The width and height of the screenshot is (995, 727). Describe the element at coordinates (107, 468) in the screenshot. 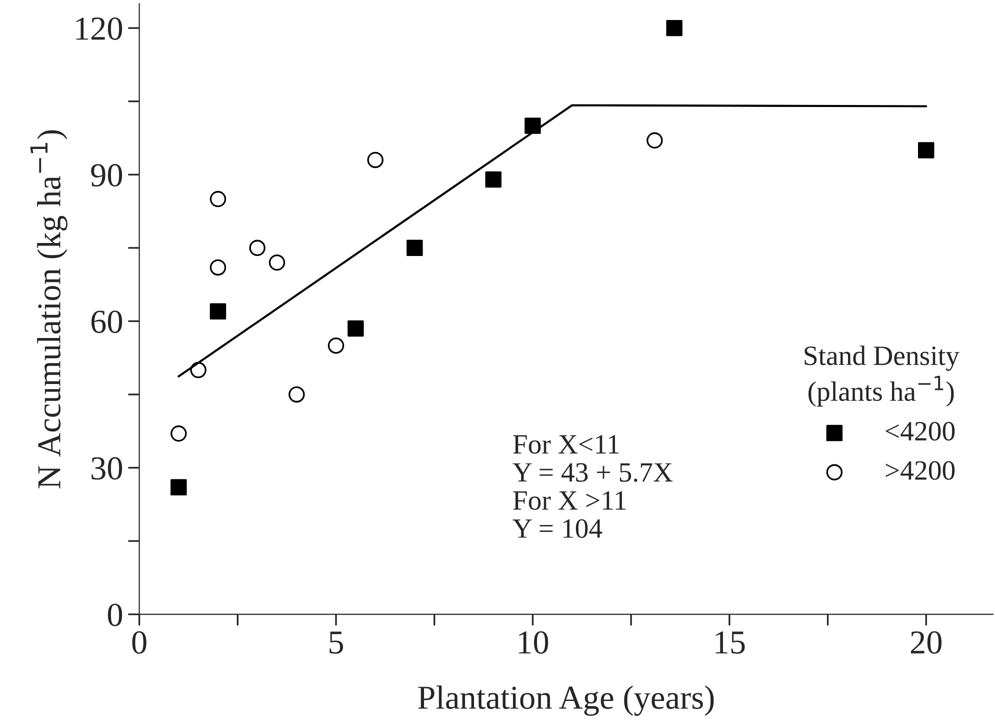

I see `y-tick-label: 30` at that location.